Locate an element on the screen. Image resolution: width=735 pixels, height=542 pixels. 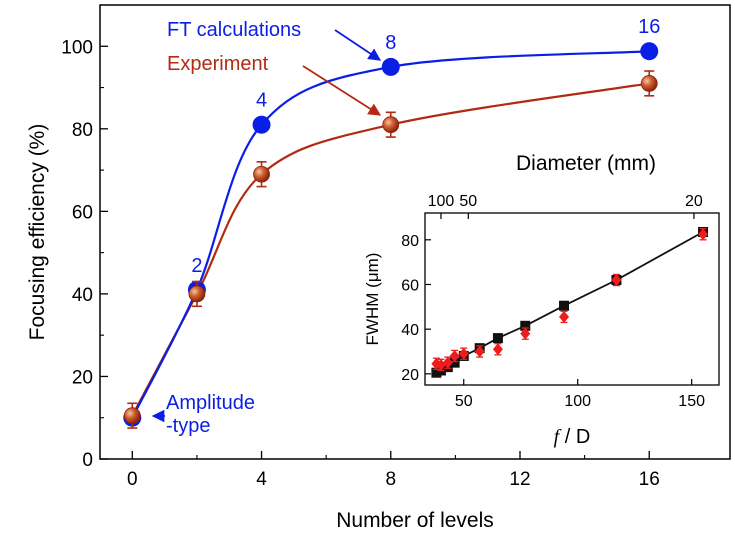
inset-y-tick-label: 60 is located at coordinates (410, 285).